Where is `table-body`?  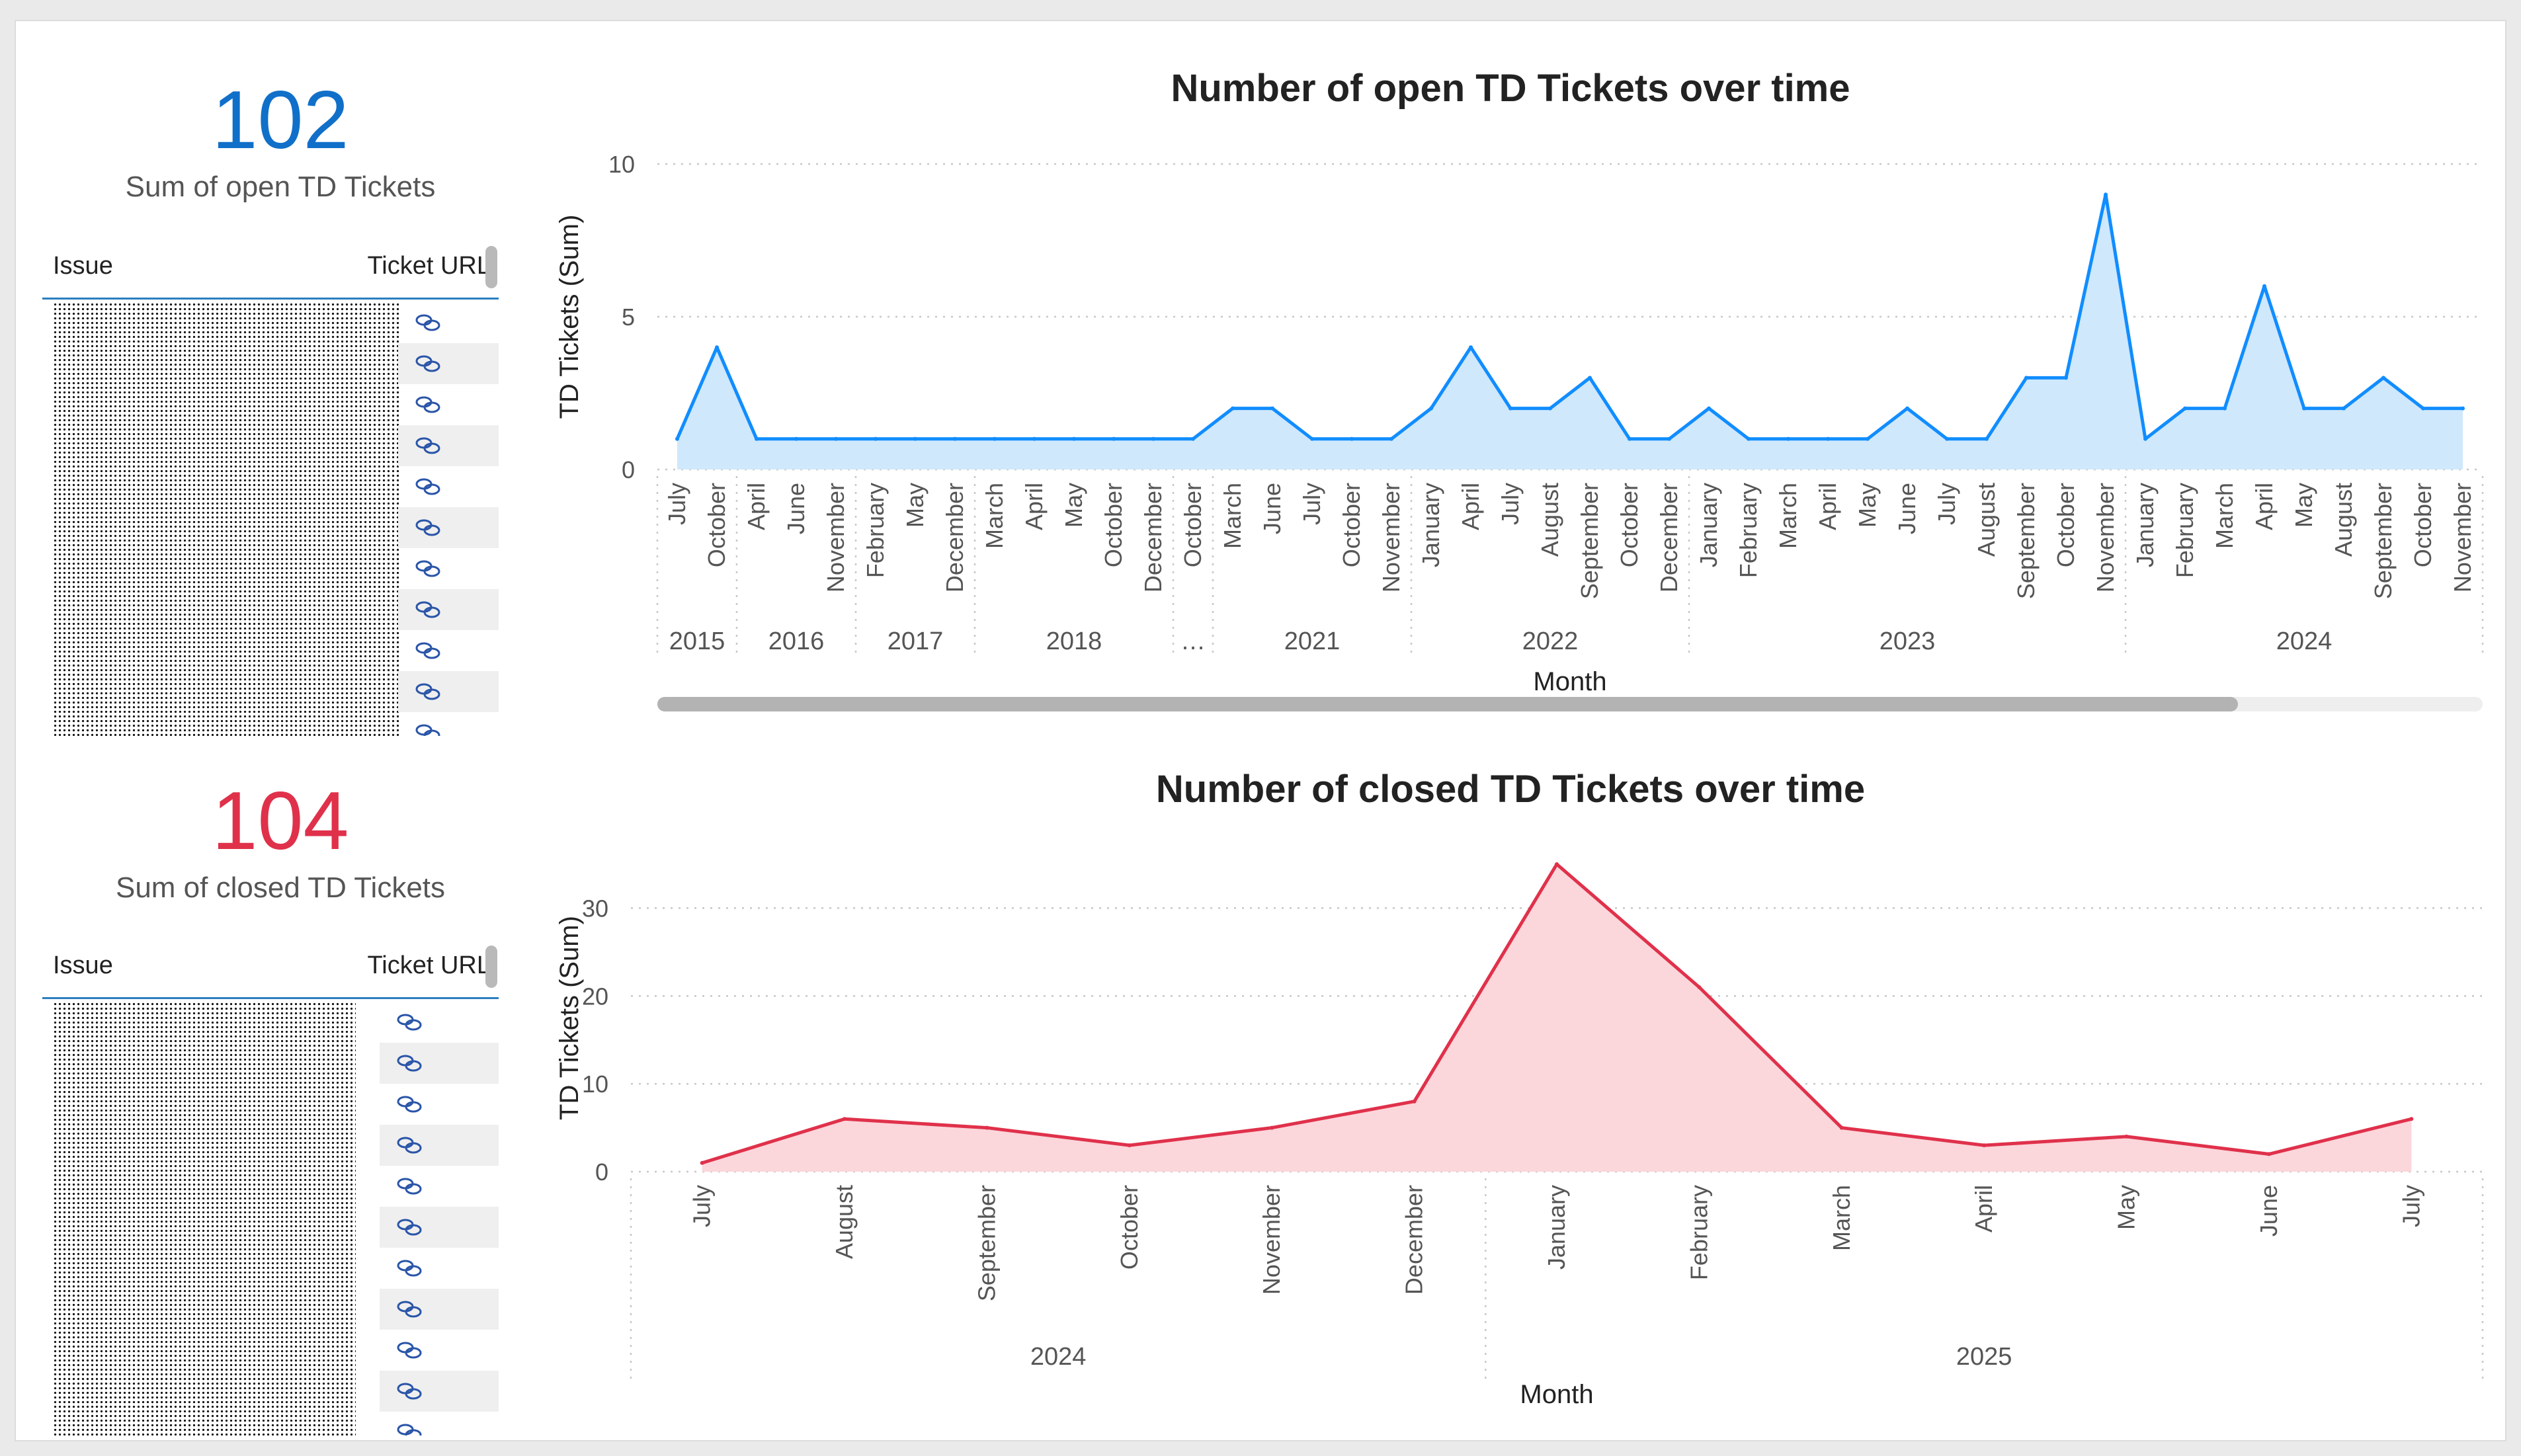 table-body is located at coordinates (270, 518).